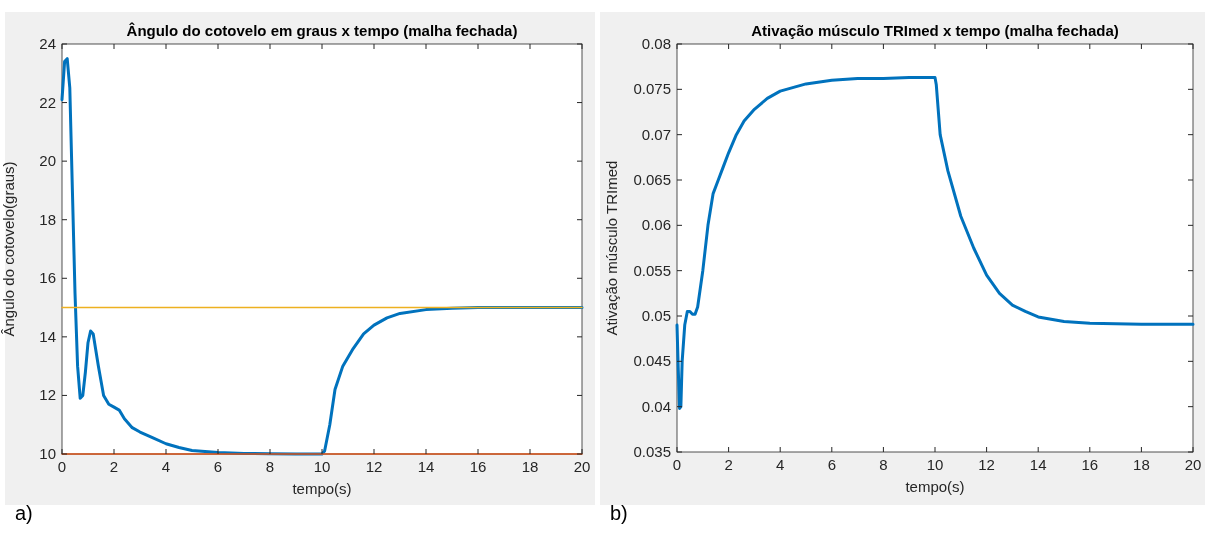 Image resolution: width=1210 pixels, height=533 pixels. What do you see at coordinates (656, 134) in the screenshot?
I see `y-tick-label: 0.07` at bounding box center [656, 134].